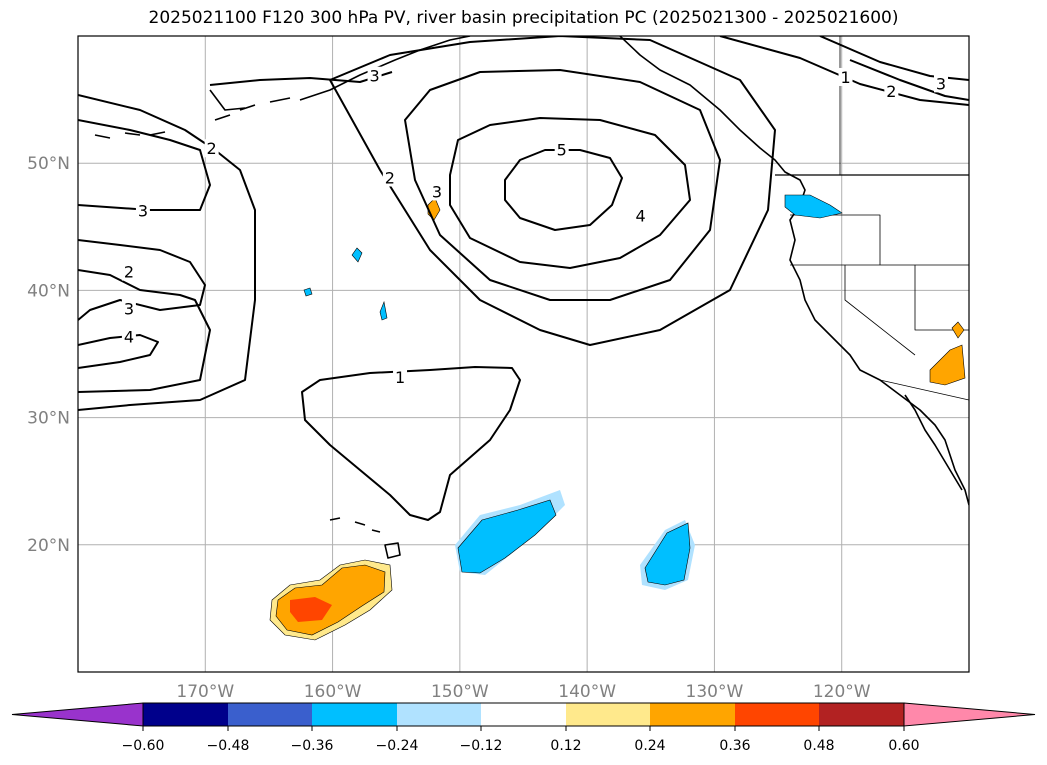  I want to click on lon-tick-label: 160°W, so click(333, 692).